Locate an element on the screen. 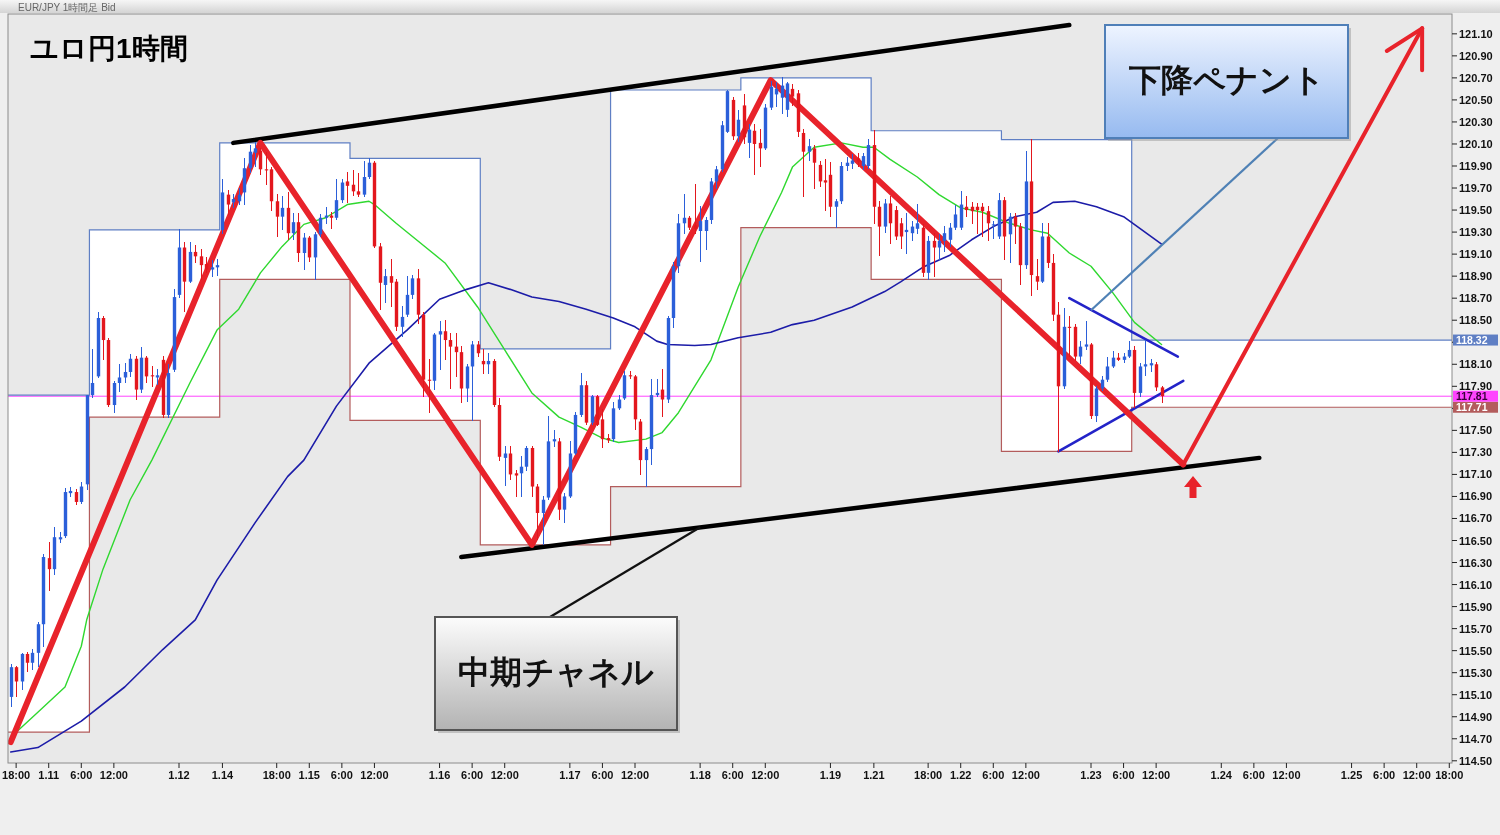  x-tick-label: 1.17 is located at coordinates (570, 775).